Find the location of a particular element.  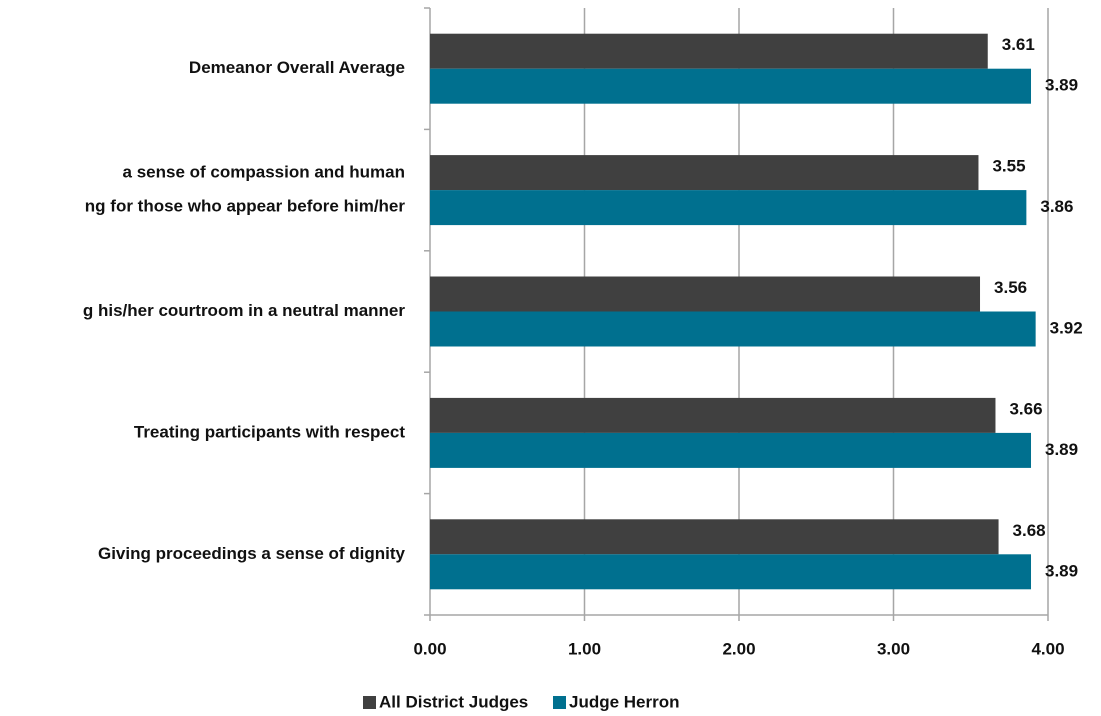

legend-label: Judge Herron is located at coordinates (624, 701).